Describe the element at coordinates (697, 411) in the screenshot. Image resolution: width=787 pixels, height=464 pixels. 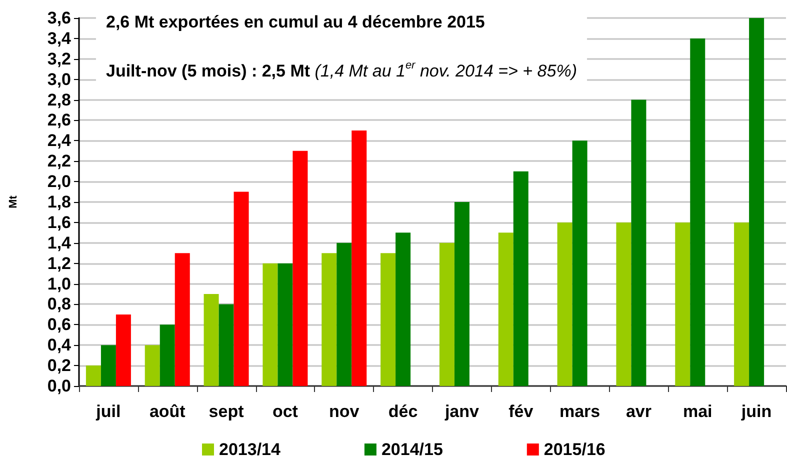
I see `x-tick-label: mai` at that location.